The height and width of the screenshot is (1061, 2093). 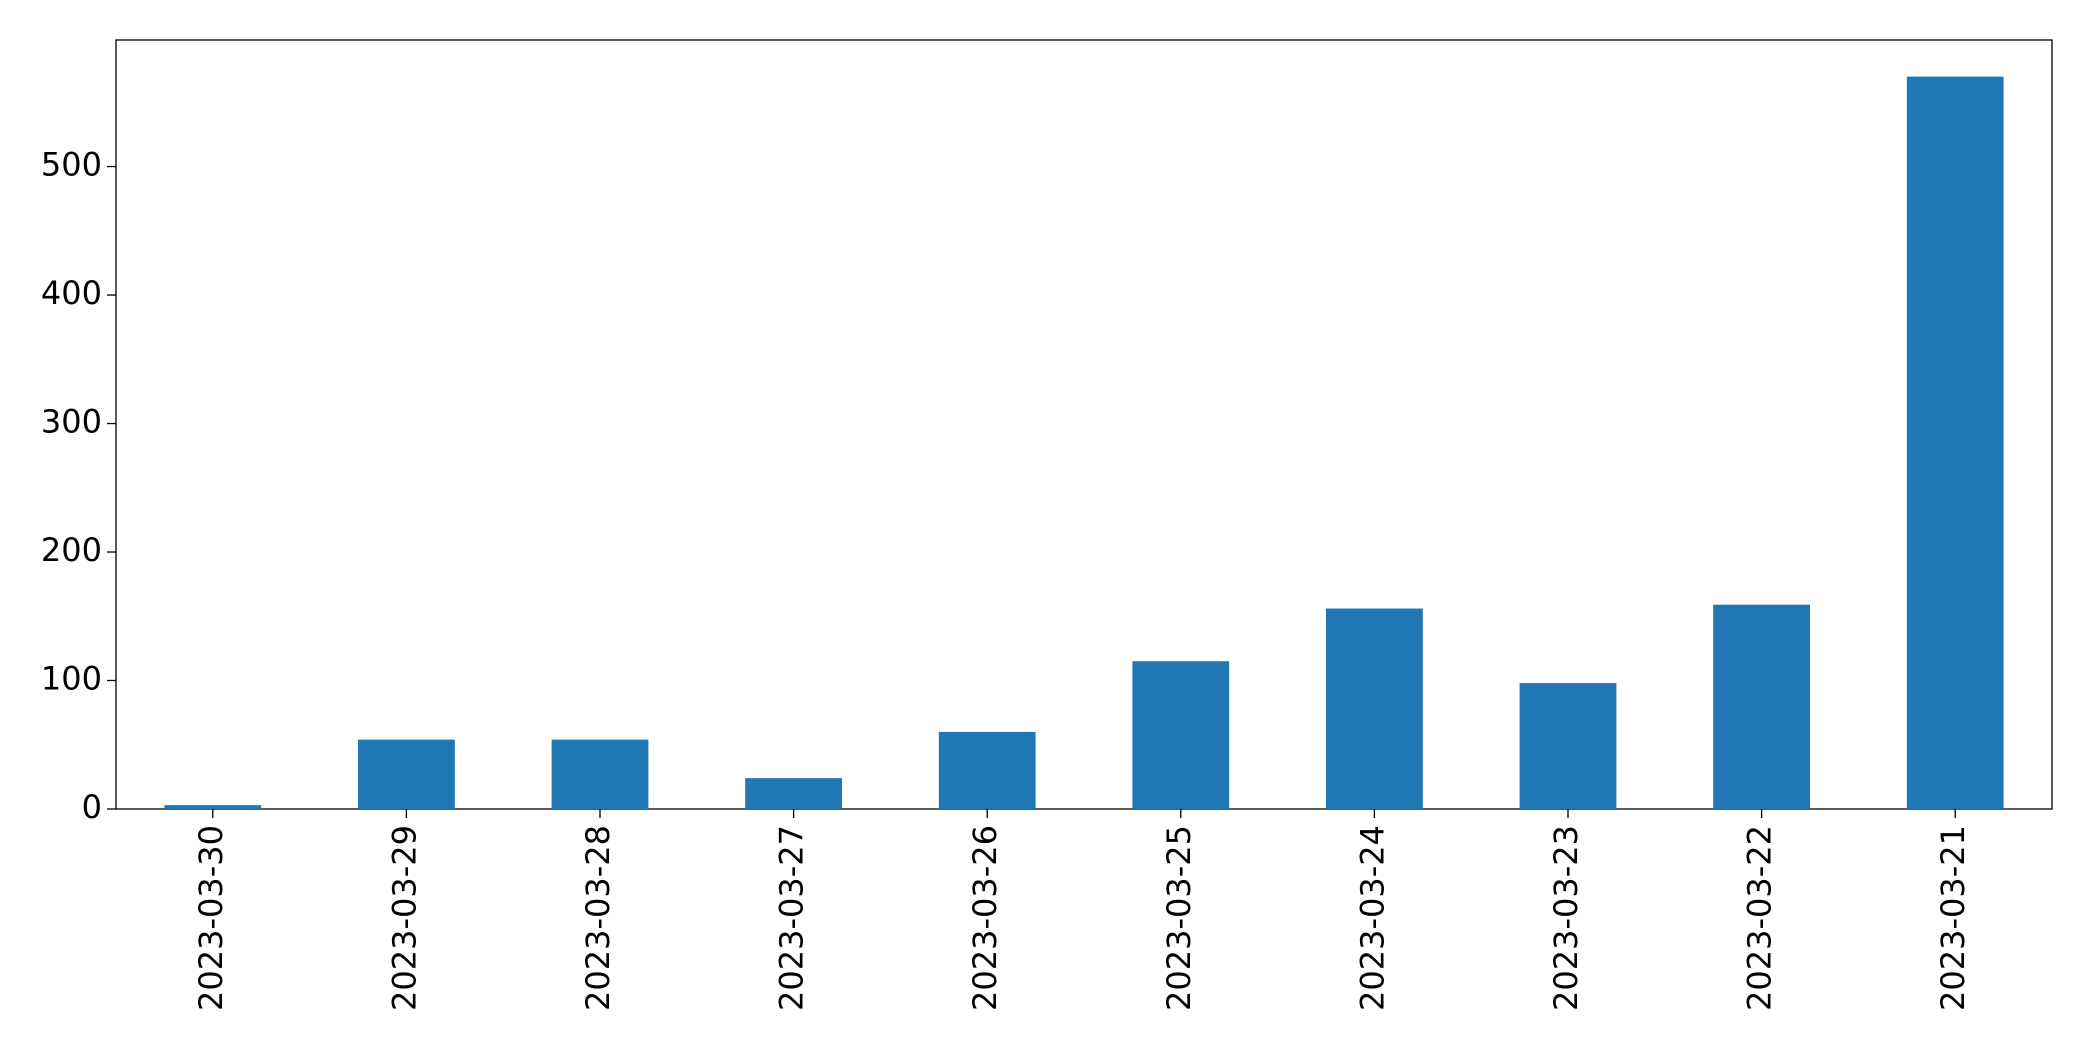 I want to click on x-tick-label: 2023-03-30, so click(x=211, y=918).